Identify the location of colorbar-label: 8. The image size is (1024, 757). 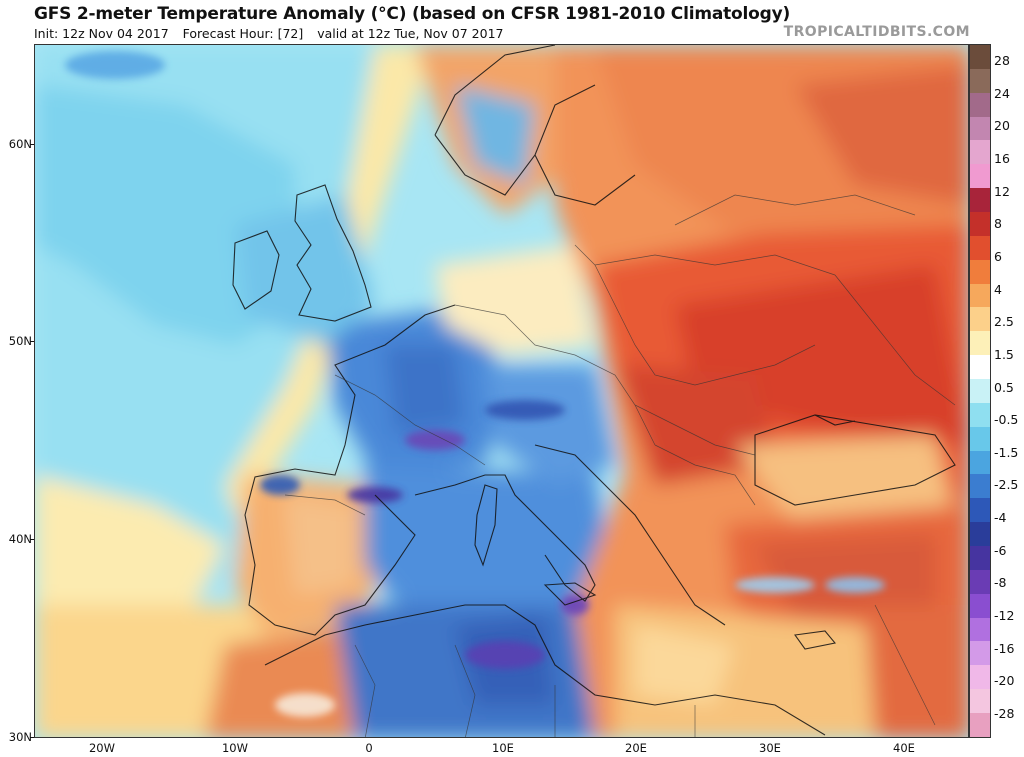
(998, 224).